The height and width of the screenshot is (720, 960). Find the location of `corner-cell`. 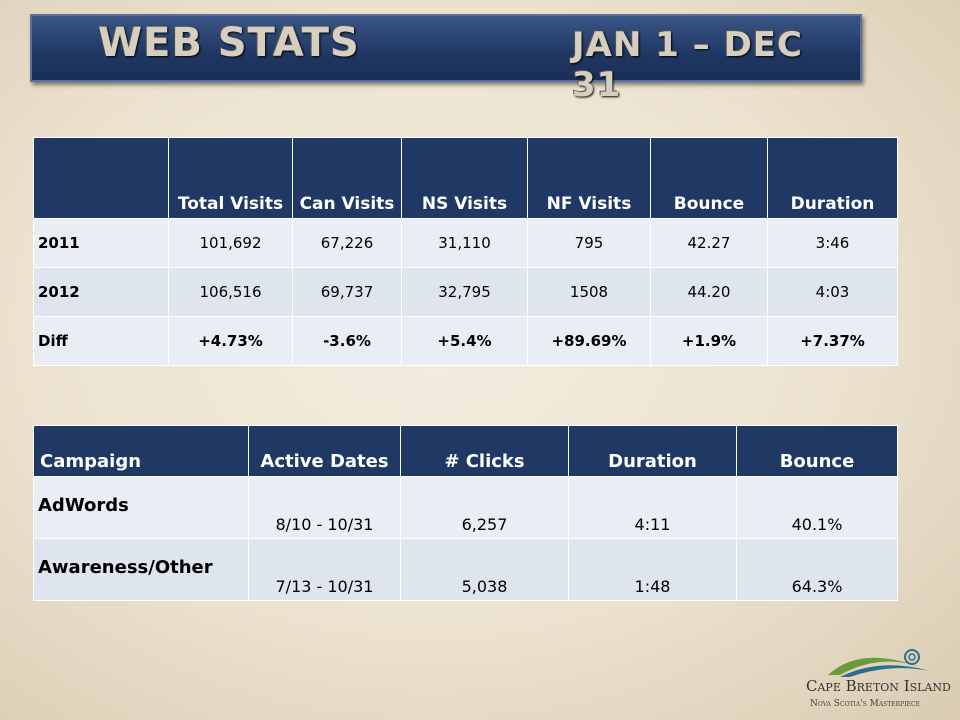

corner-cell is located at coordinates (101, 178).